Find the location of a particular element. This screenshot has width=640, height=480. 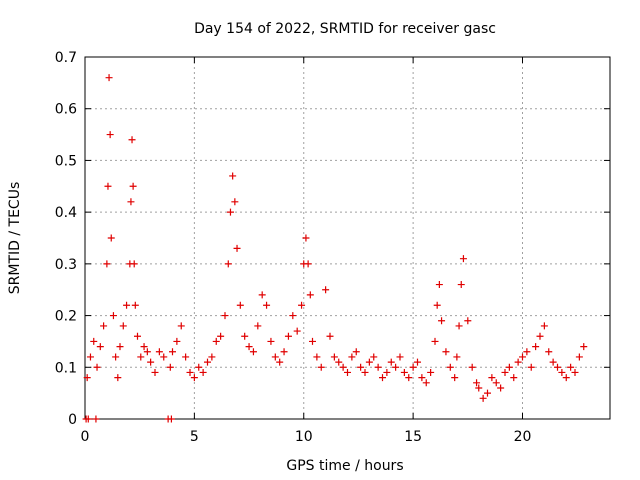

y-tick-label: 0.2 is located at coordinates (66, 317).